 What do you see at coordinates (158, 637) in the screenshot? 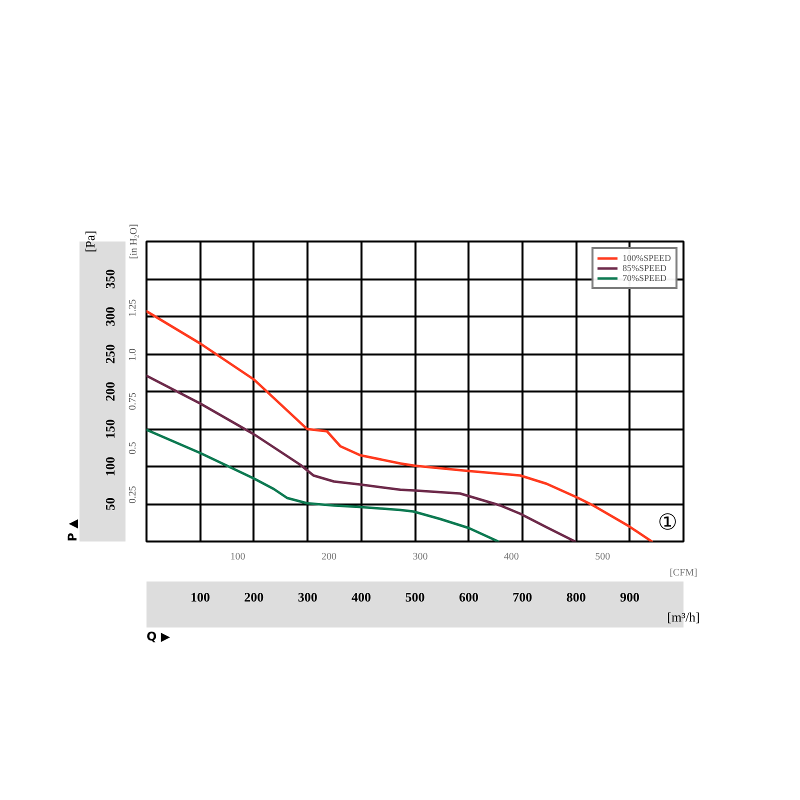
I see `text: Q ▶` at bounding box center [158, 637].